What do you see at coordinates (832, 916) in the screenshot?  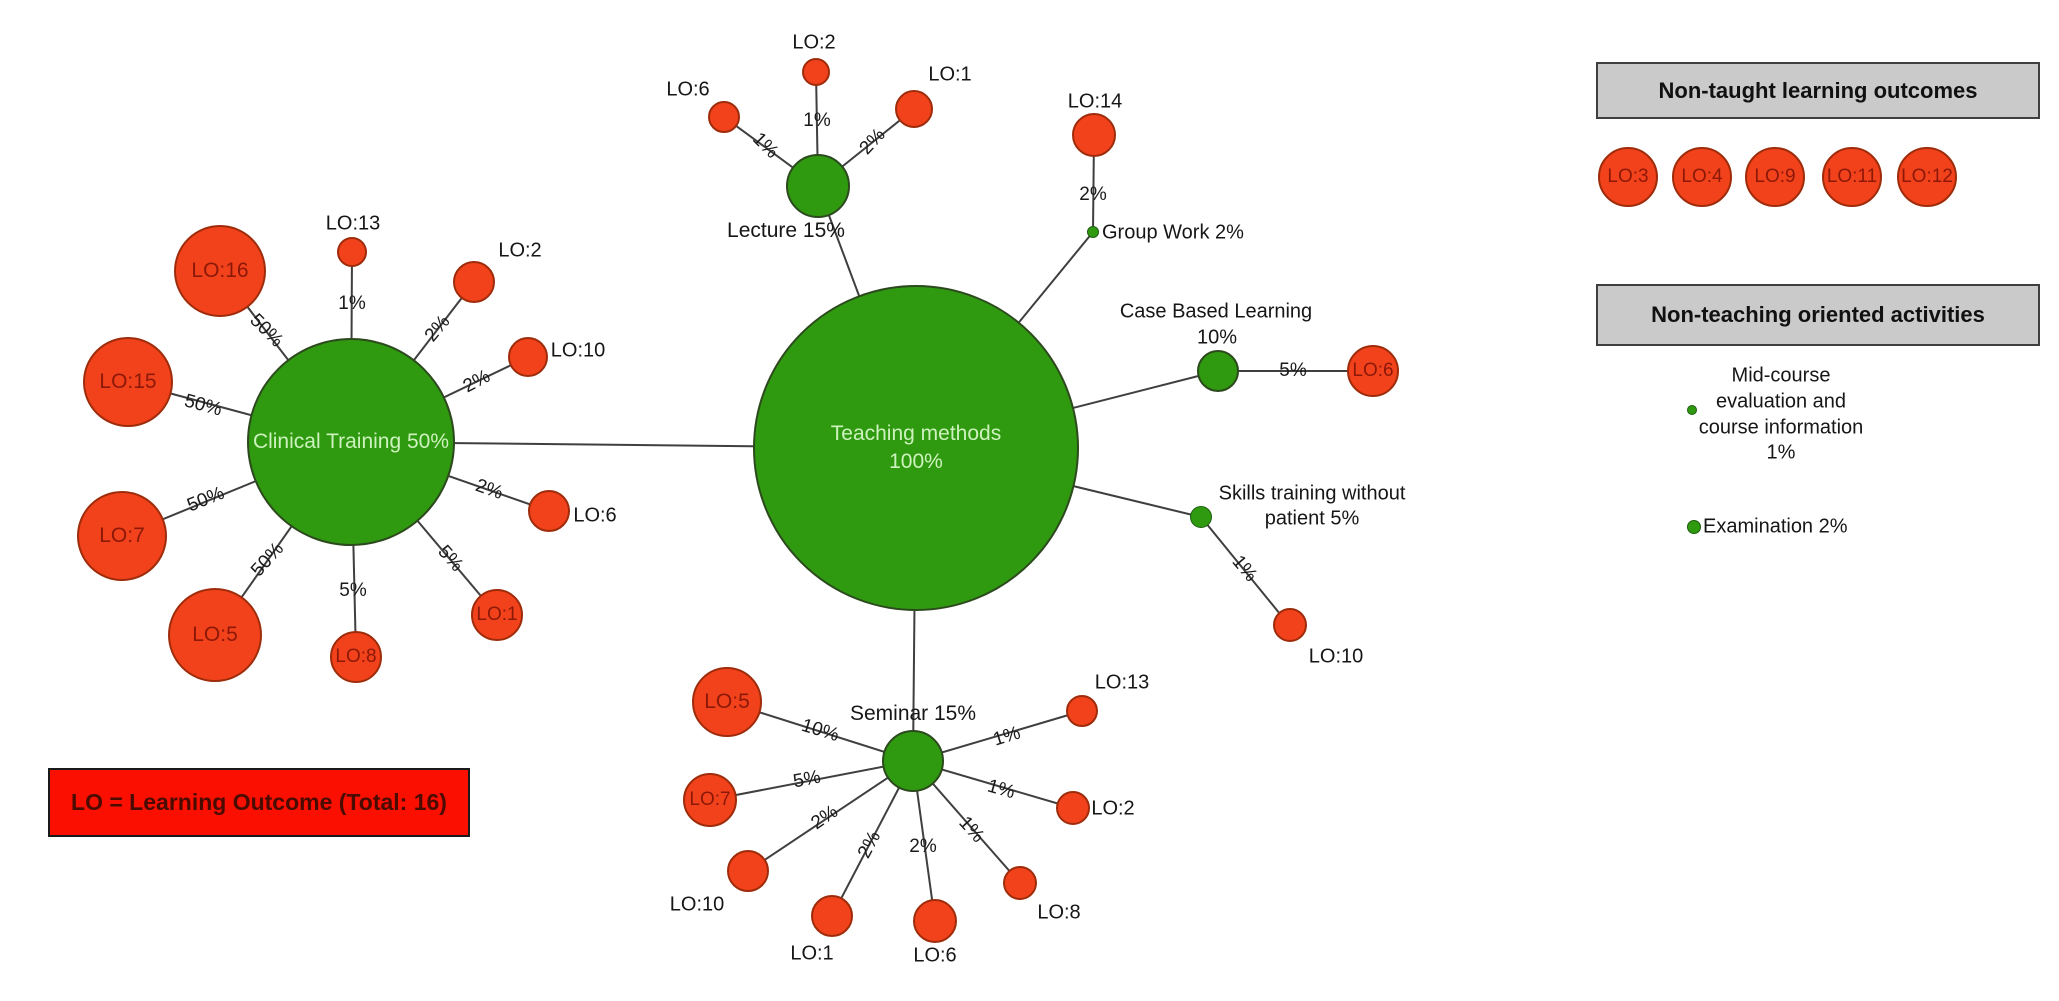 I see `node-seminar-lo1` at bounding box center [832, 916].